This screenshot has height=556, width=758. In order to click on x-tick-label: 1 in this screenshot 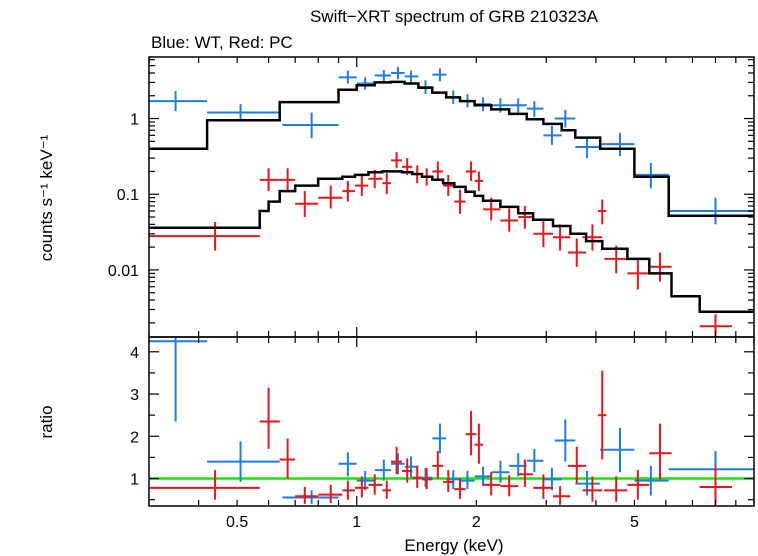, I will do `click(356, 522)`.